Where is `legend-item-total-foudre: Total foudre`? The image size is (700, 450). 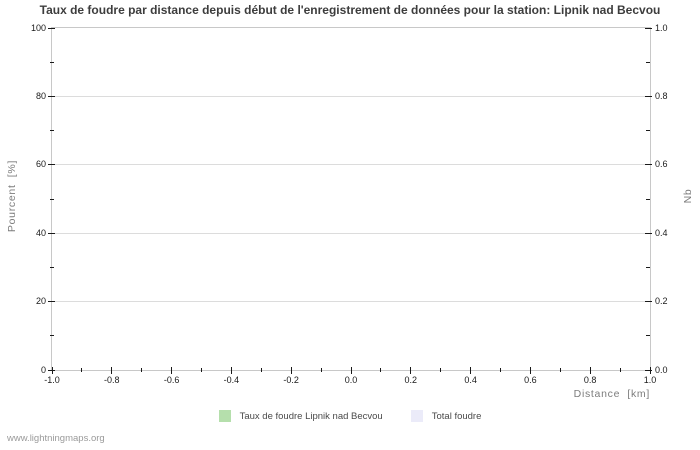 legend-item-total-foudre: Total foudre is located at coordinates (446, 416).